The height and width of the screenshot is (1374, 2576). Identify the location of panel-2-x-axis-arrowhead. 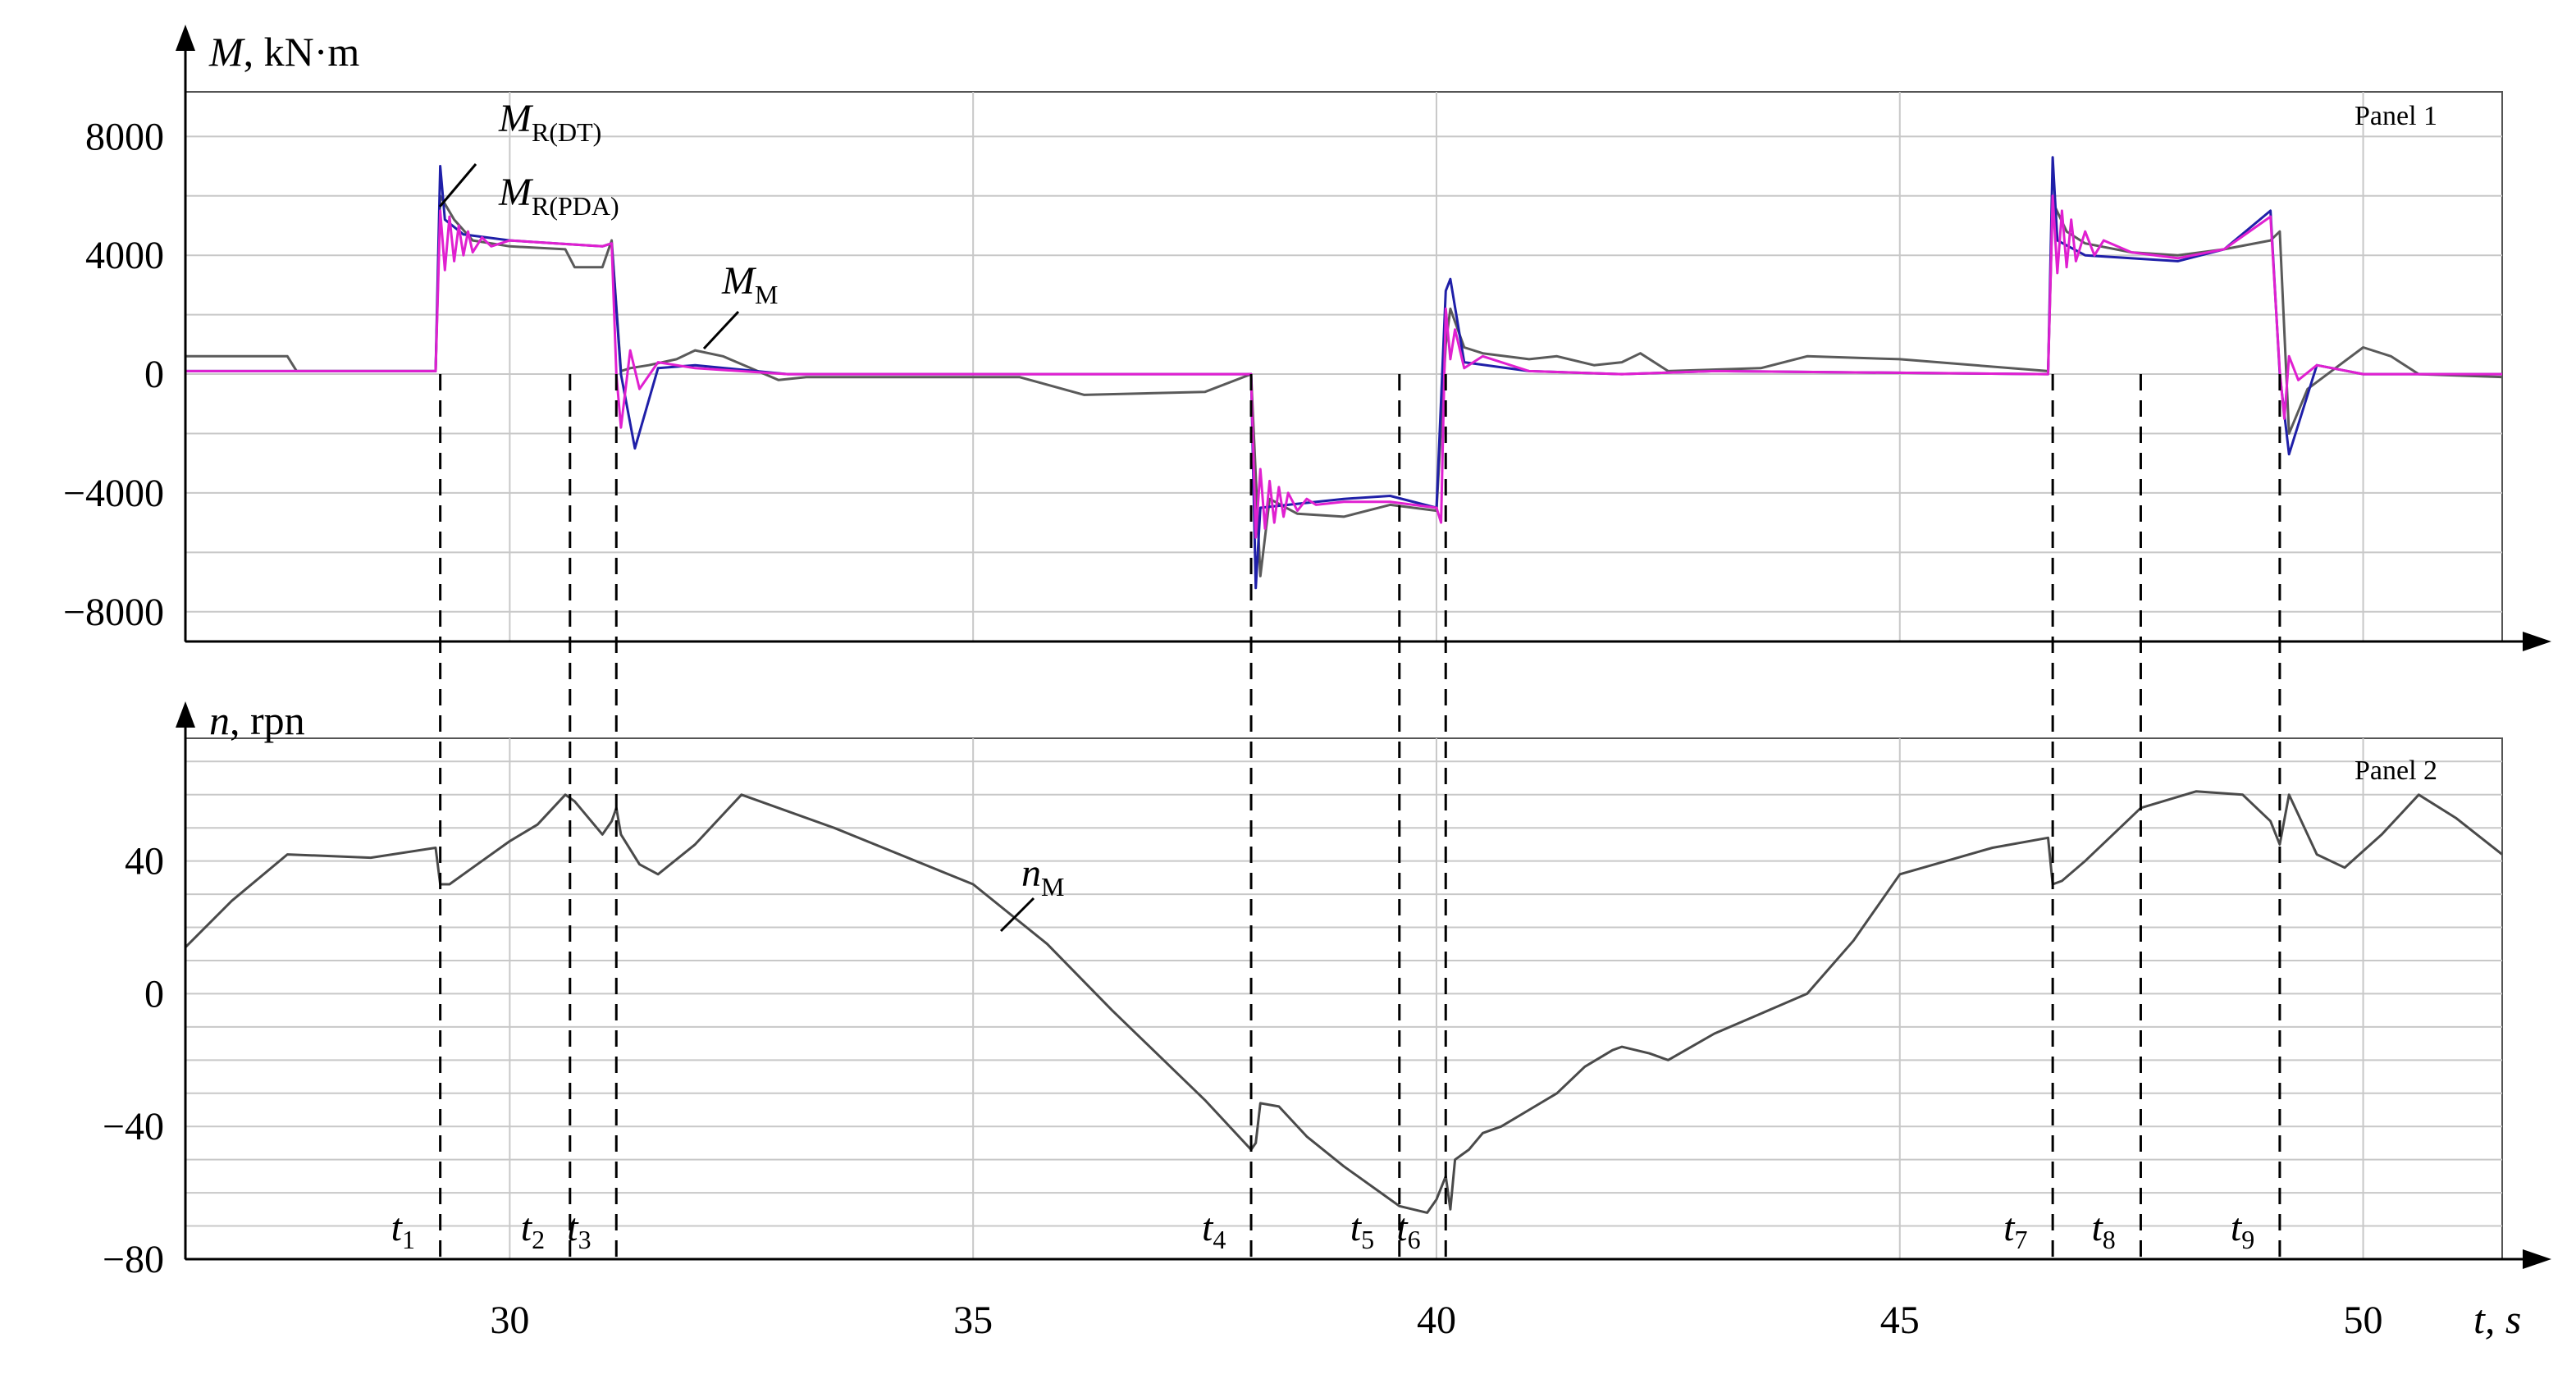
(2537, 1259).